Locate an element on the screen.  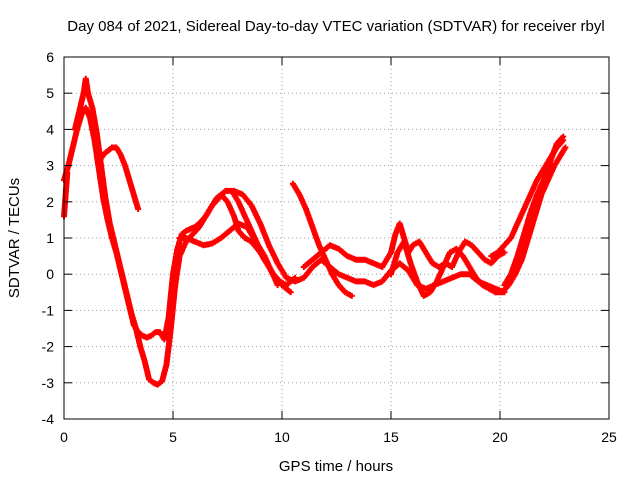
y-axis-label: SDTVAR / TECUs is located at coordinates (14, 238).